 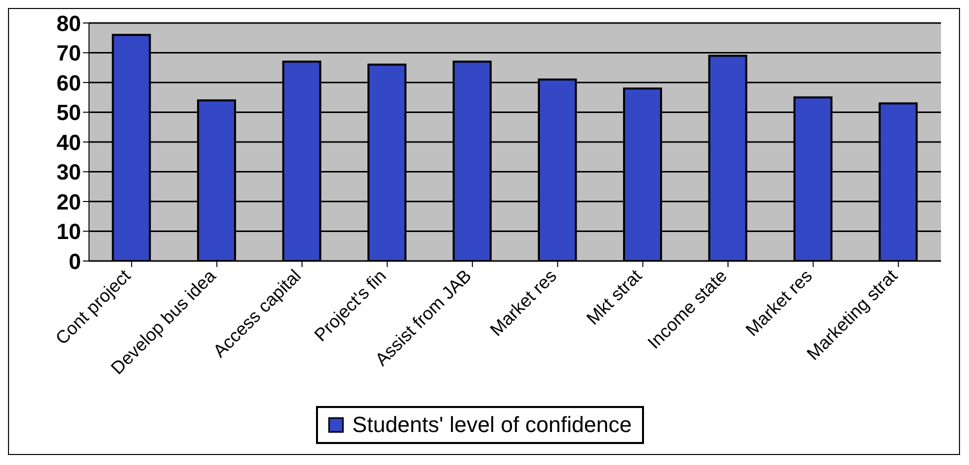 I want to click on y-tick-label: 70, so click(x=68, y=53).